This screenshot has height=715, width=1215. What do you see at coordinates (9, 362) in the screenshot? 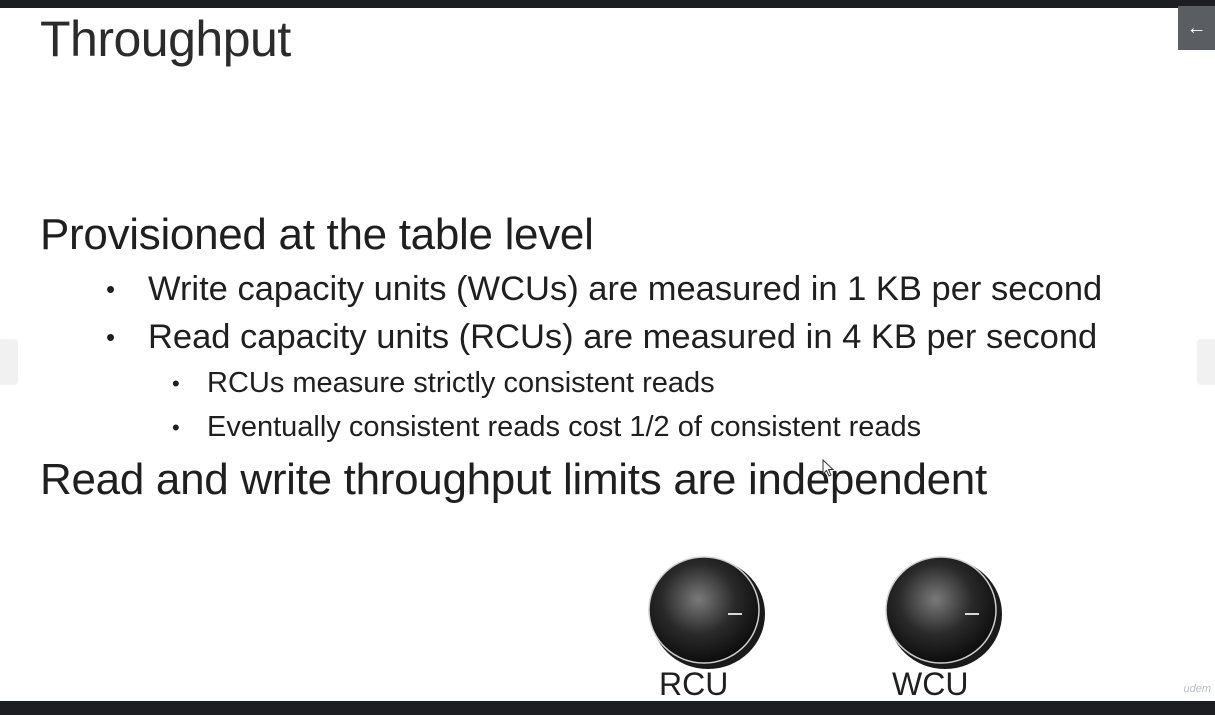
I see `prev-slide-button` at bounding box center [9, 362].